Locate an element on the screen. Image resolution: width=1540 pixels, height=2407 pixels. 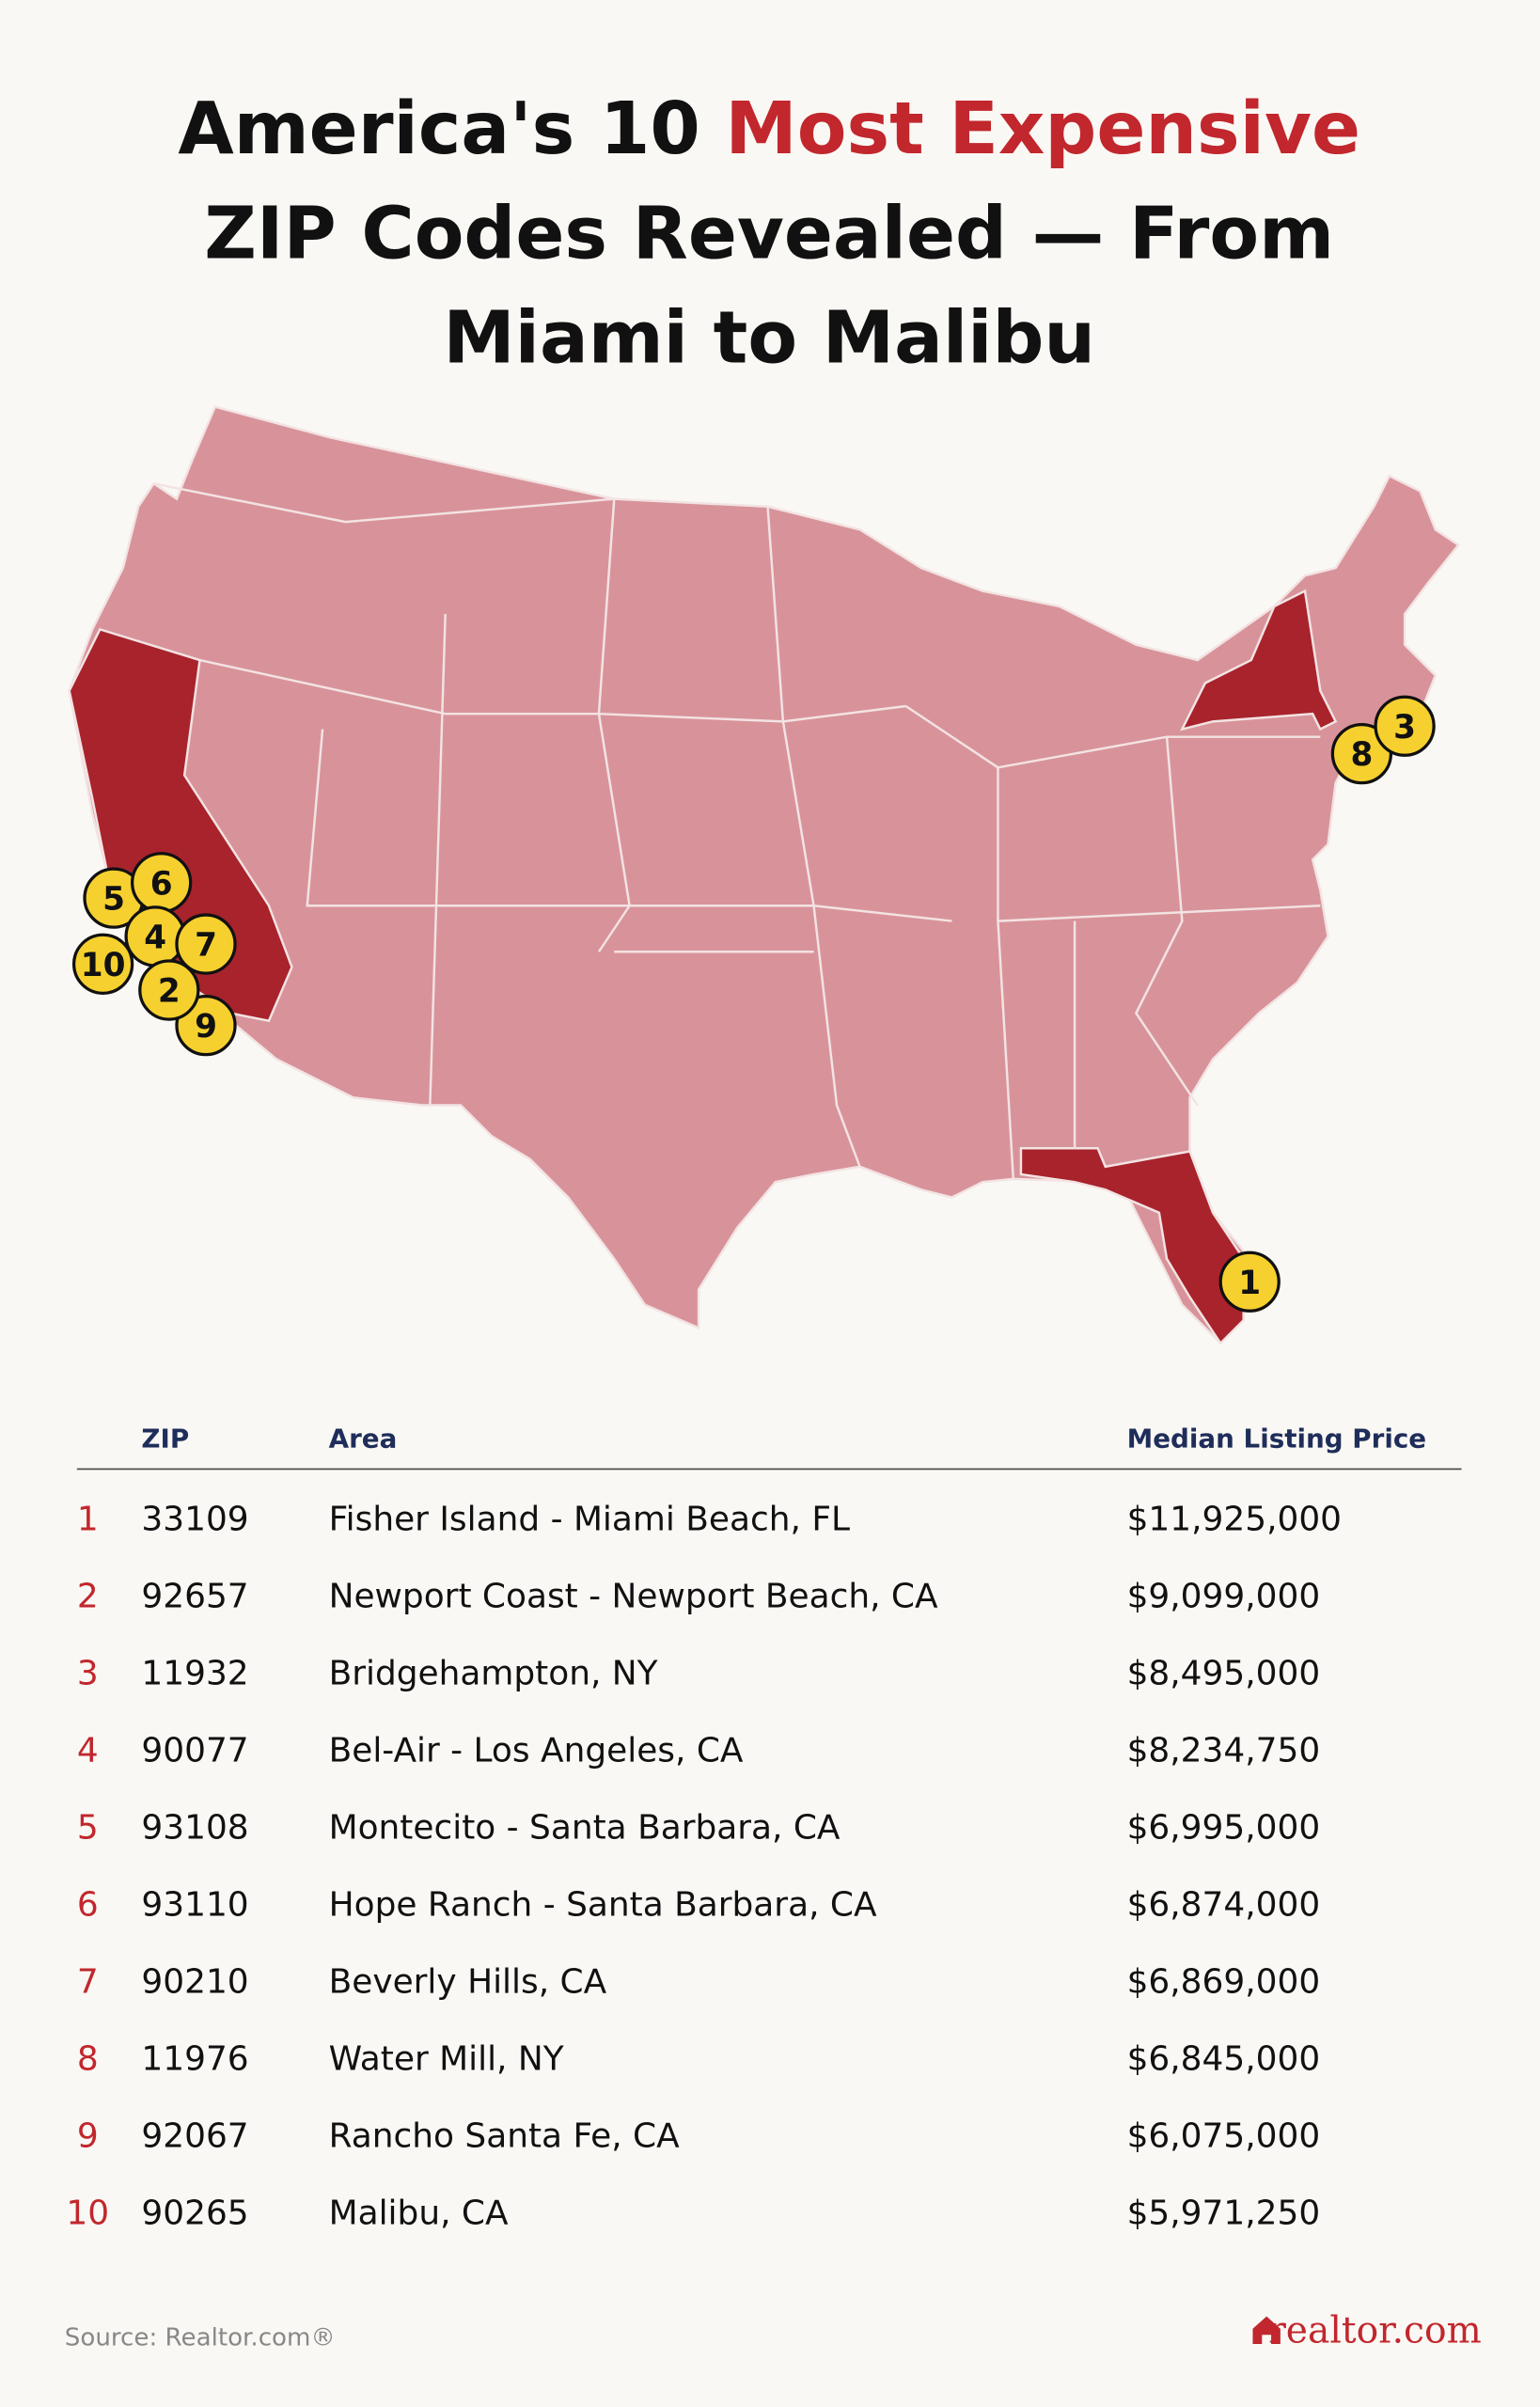
map-marker: 10 is located at coordinates (102, 964).